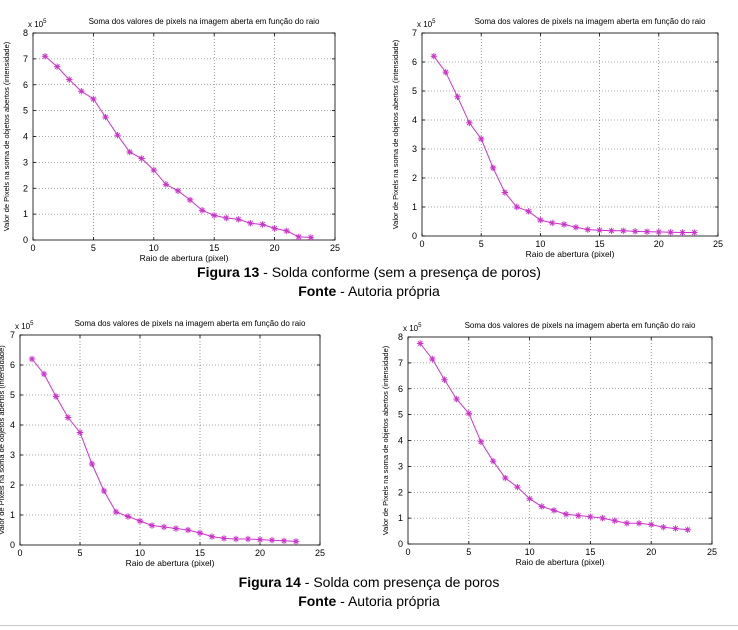 This screenshot has width=738, height=630. I want to click on figure-14-caption: Figura 14 - Solda com presença de poros, so click(369, 582).